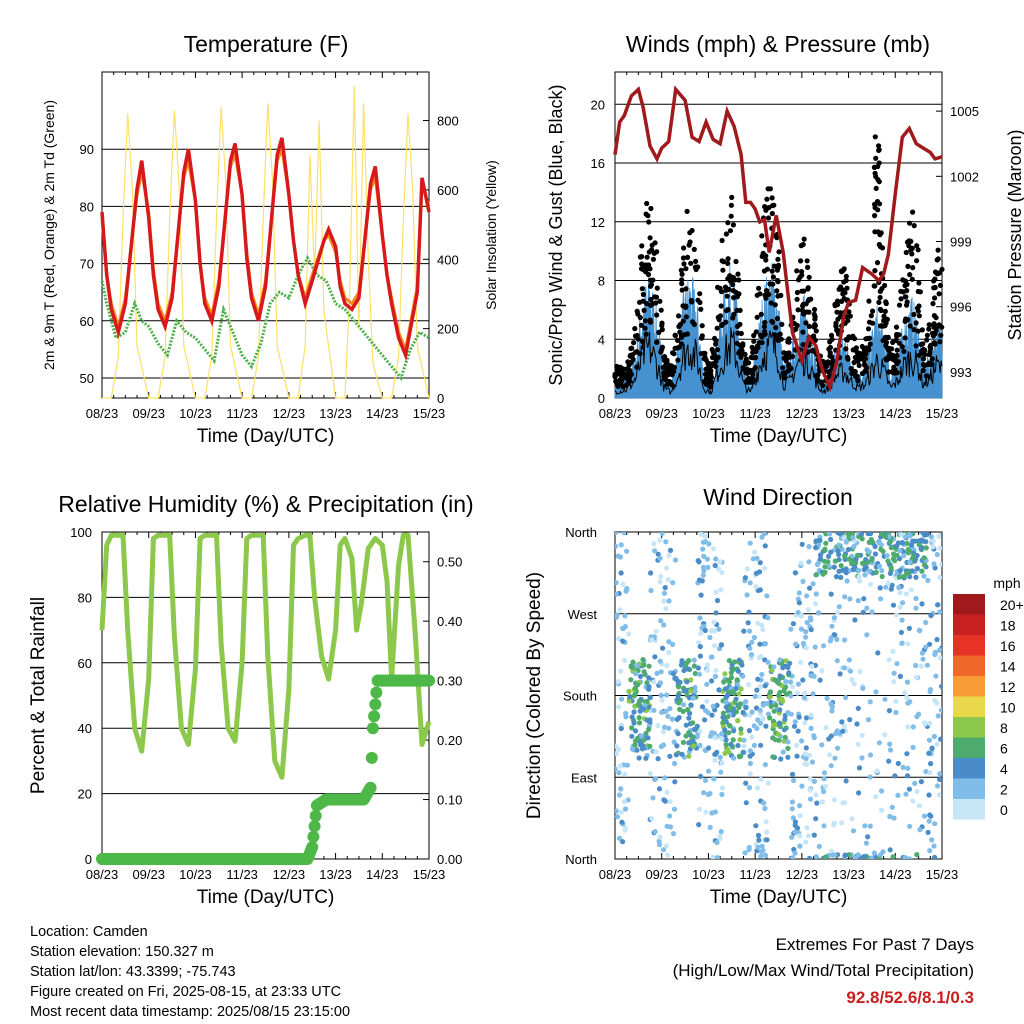  Describe the element at coordinates (969, 665) in the screenshot. I see `legend-swatch` at that location.